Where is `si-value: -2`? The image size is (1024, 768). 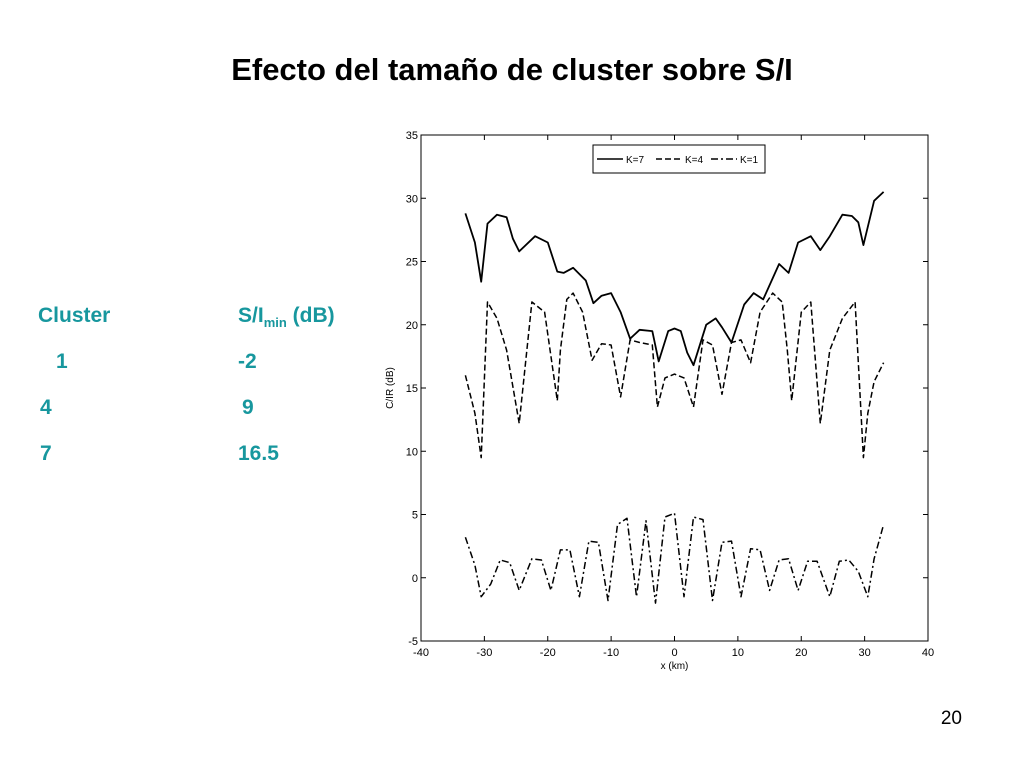 si-value: -2 is located at coordinates (247, 361).